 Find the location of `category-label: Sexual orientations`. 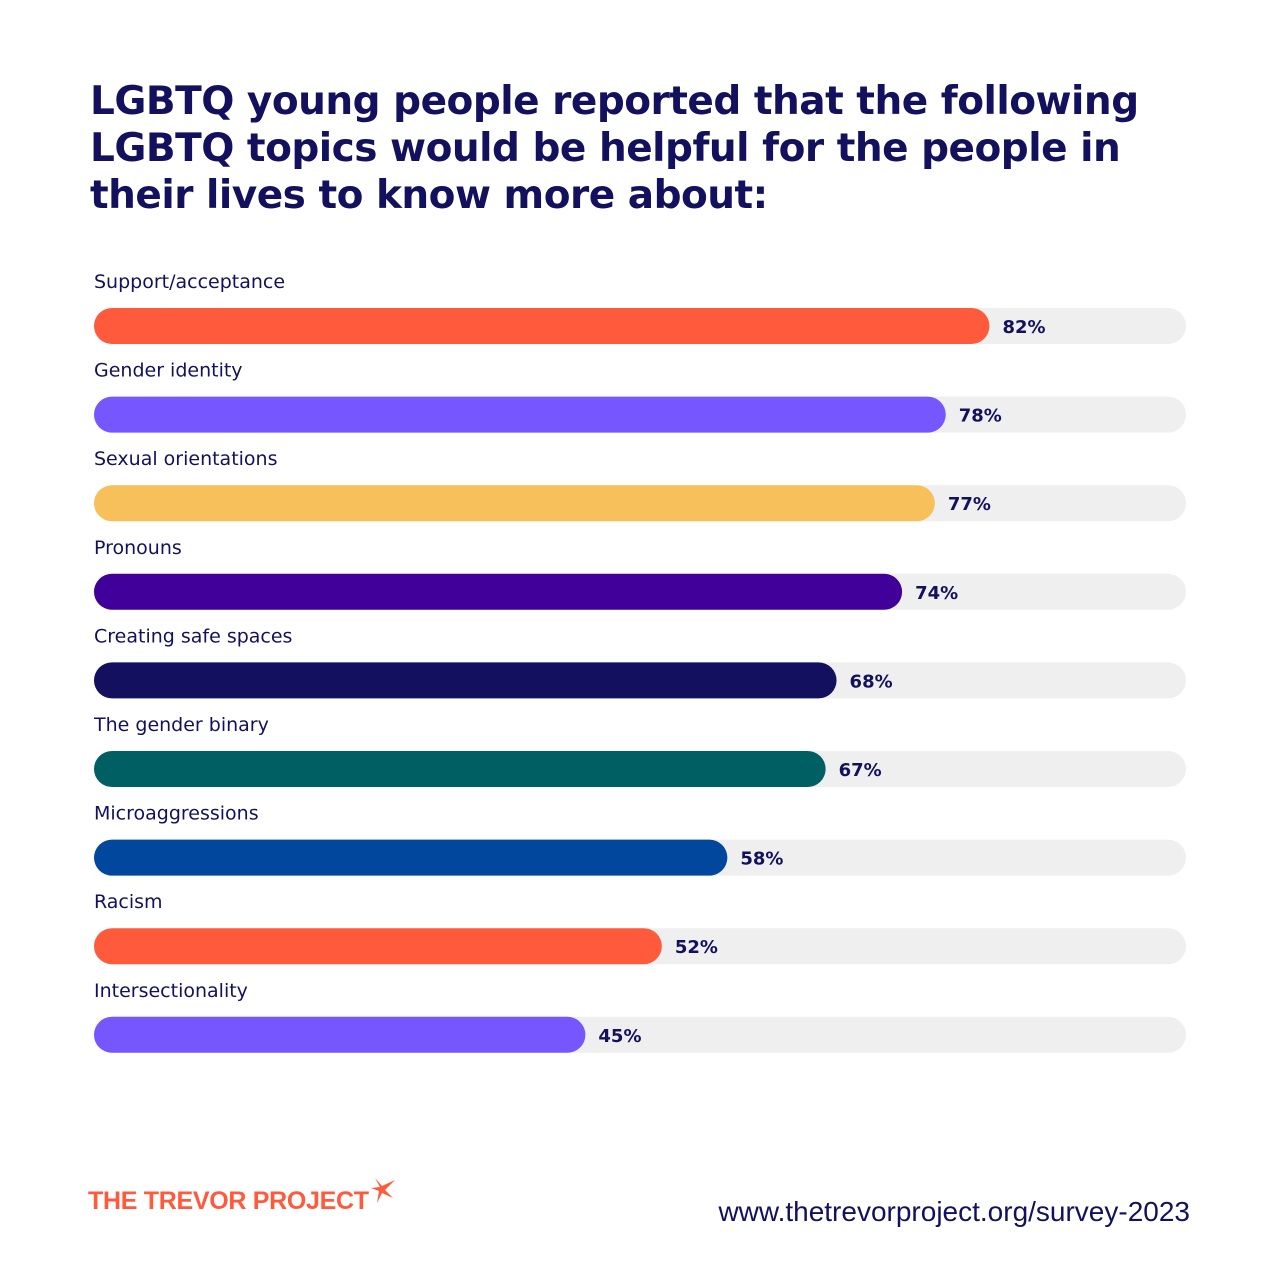

category-label: Sexual orientations is located at coordinates (186, 459).